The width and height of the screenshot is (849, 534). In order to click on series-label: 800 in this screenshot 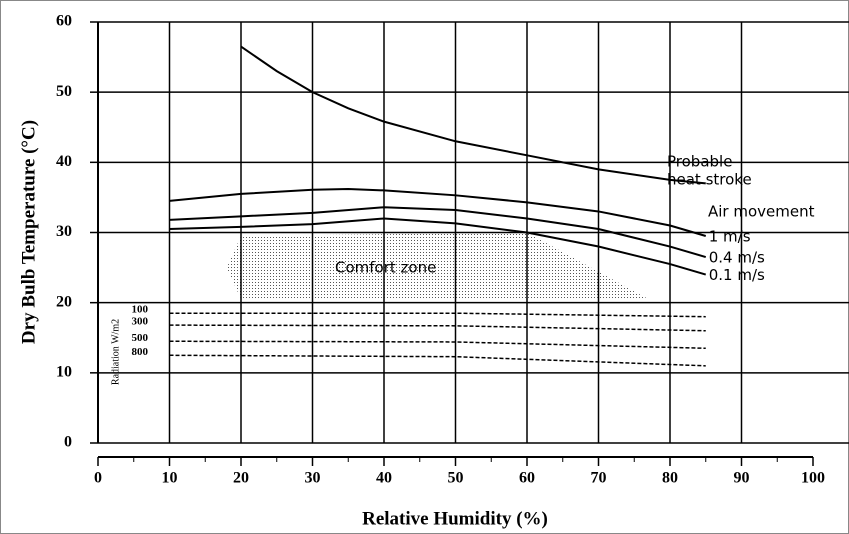, I will do `click(140, 352)`.